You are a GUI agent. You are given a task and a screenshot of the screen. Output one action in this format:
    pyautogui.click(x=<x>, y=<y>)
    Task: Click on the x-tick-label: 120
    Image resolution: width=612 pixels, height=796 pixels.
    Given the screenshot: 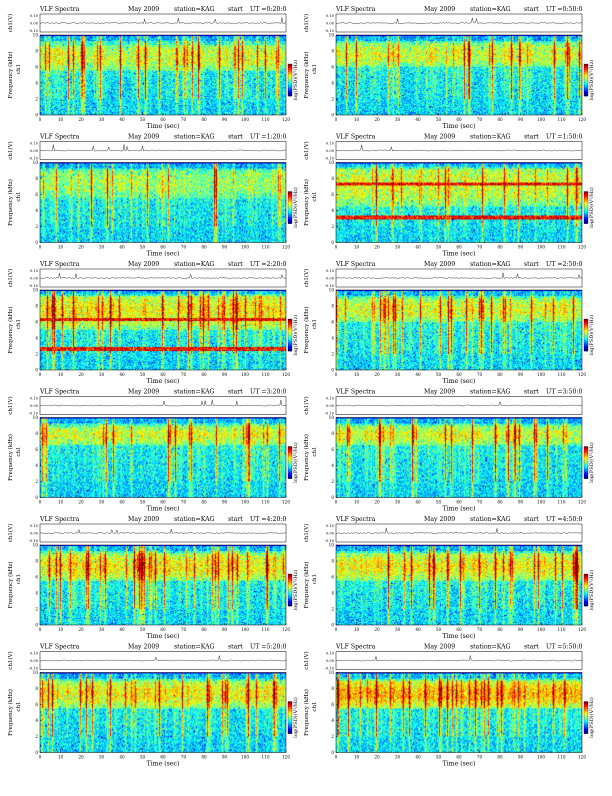 What is the action you would take?
    pyautogui.click(x=286, y=757)
    